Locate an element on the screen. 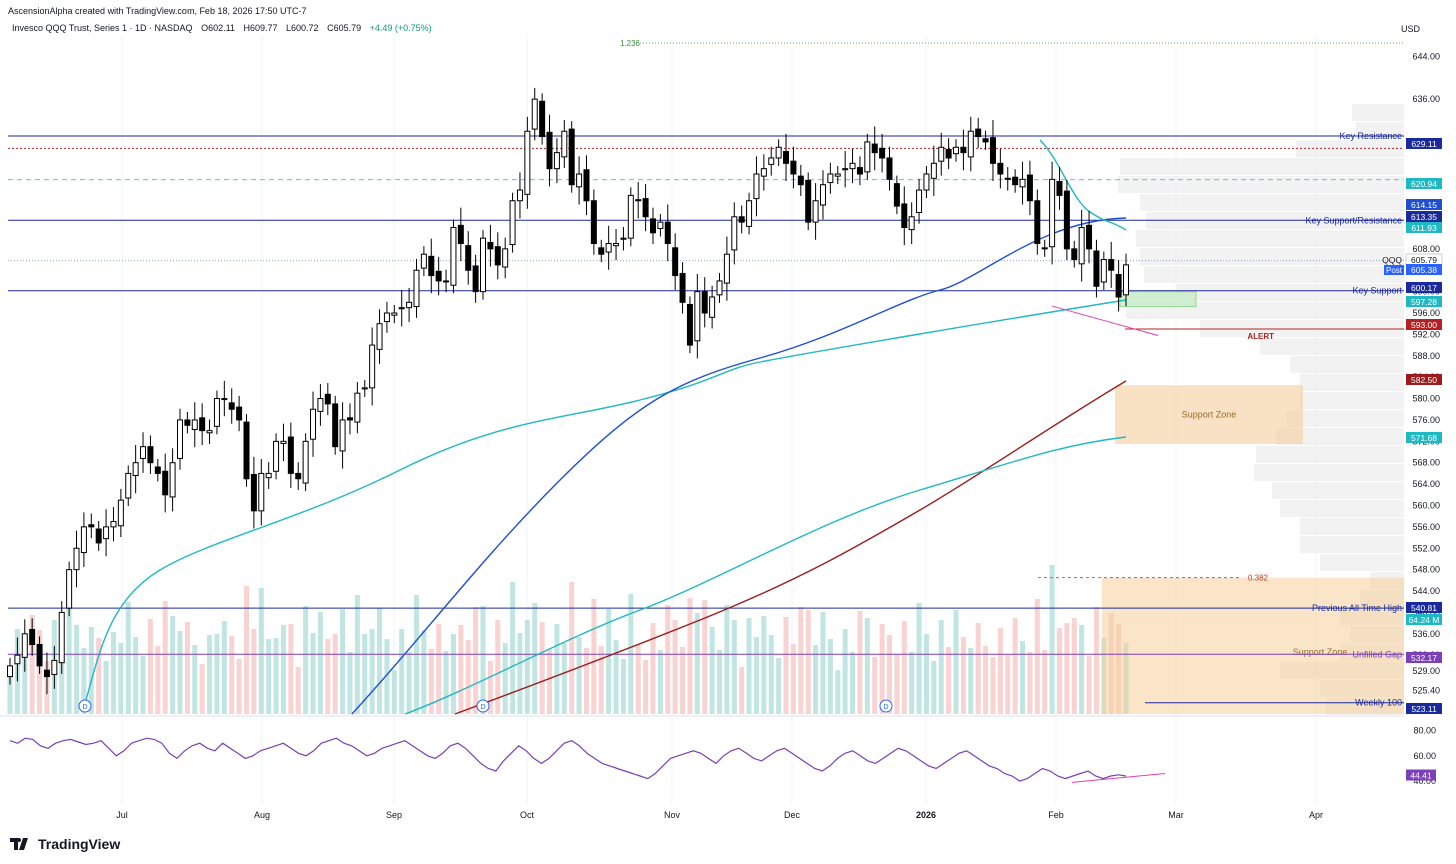 Image resolution: width=1456 pixels, height=864 pixels. price-axis-tick-label: 525.40 is located at coordinates (1426, 690).